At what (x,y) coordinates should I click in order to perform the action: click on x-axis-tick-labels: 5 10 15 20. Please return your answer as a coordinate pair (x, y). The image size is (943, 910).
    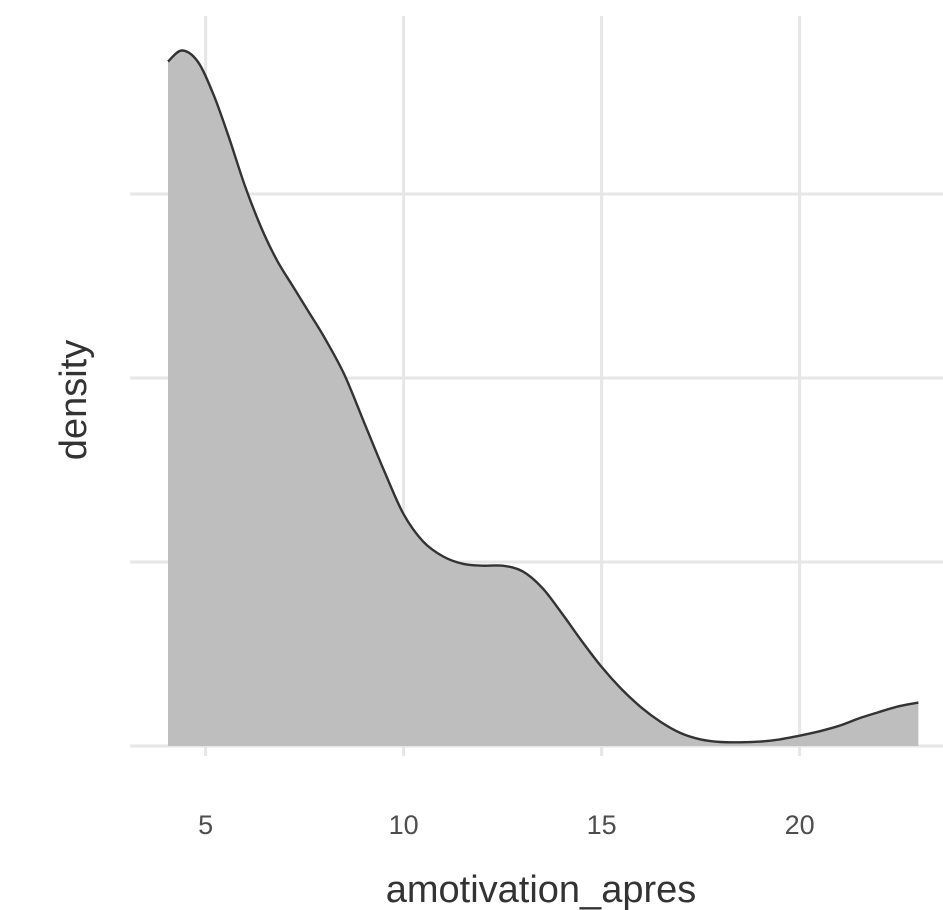
    Looking at the image, I should click on (506, 825).